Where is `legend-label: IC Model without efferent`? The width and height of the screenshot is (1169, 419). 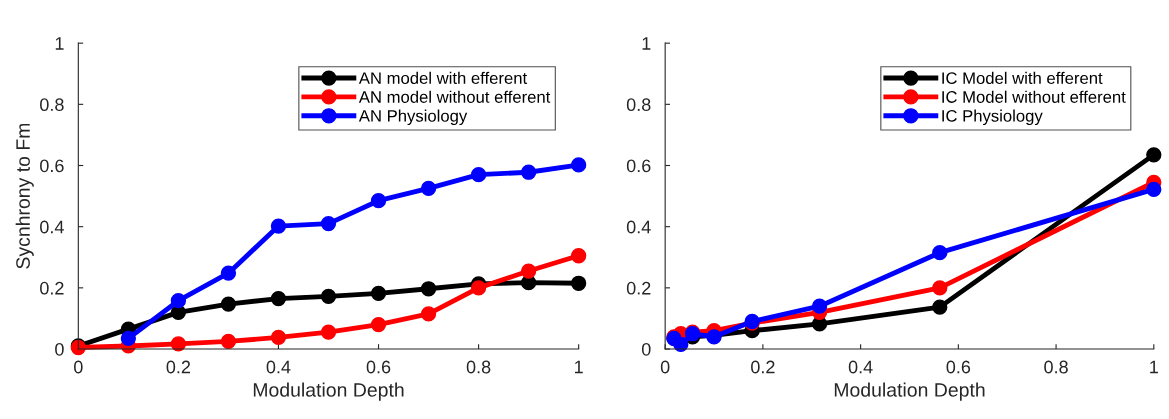
legend-label: IC Model without efferent is located at coordinates (1034, 96).